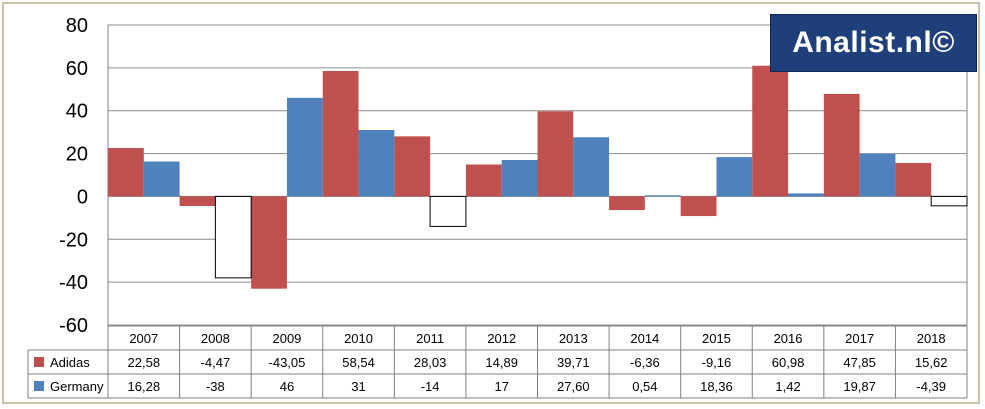 The width and height of the screenshot is (985, 409). I want to click on category-label: 2016, so click(788, 338).